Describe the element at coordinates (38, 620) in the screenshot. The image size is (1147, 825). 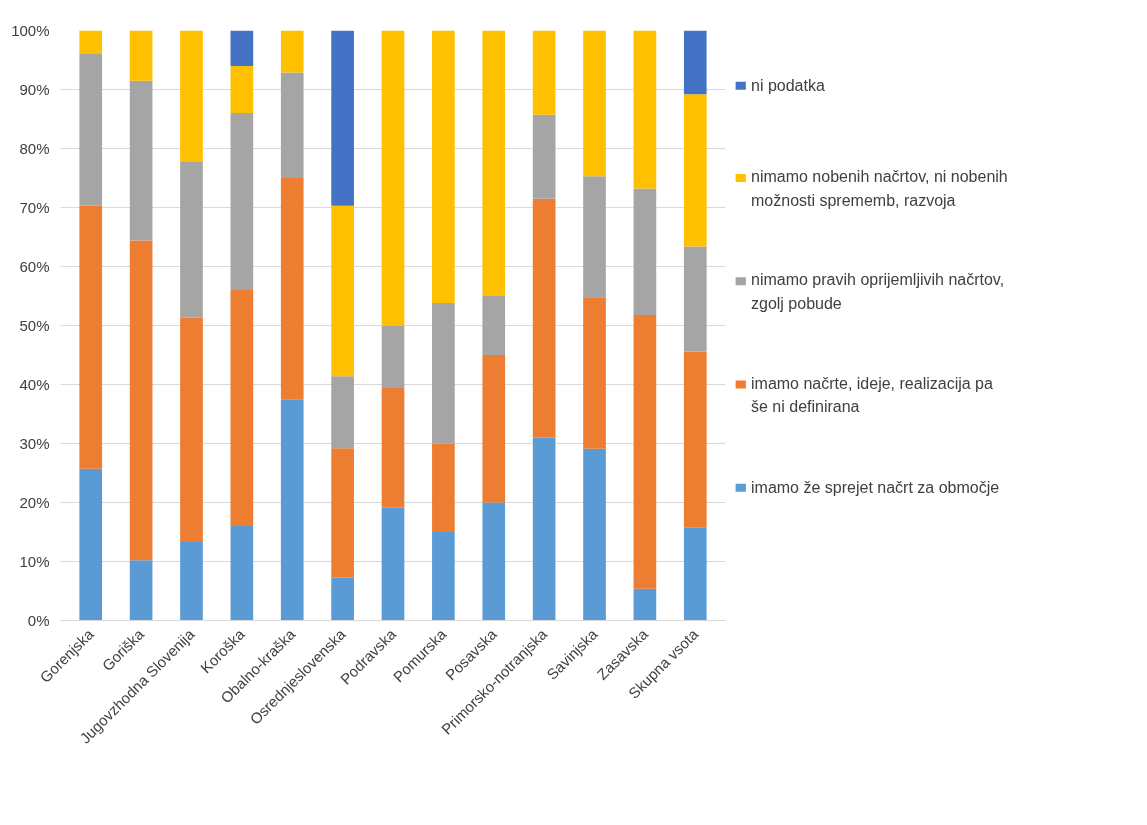
I see `y-tick-label: 0%` at that location.